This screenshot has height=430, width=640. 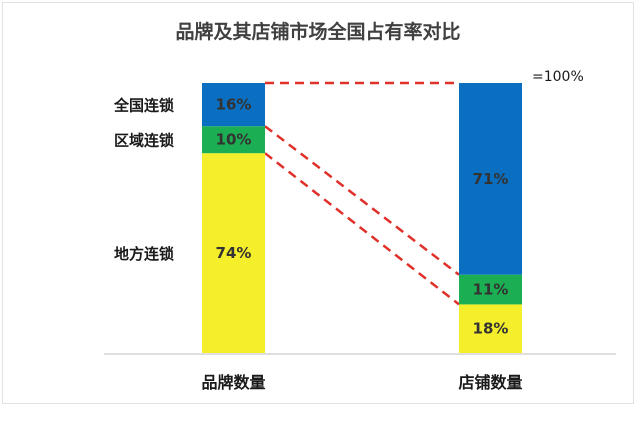 What do you see at coordinates (144, 254) in the screenshot?
I see `series-label-0: 地方连锁` at bounding box center [144, 254].